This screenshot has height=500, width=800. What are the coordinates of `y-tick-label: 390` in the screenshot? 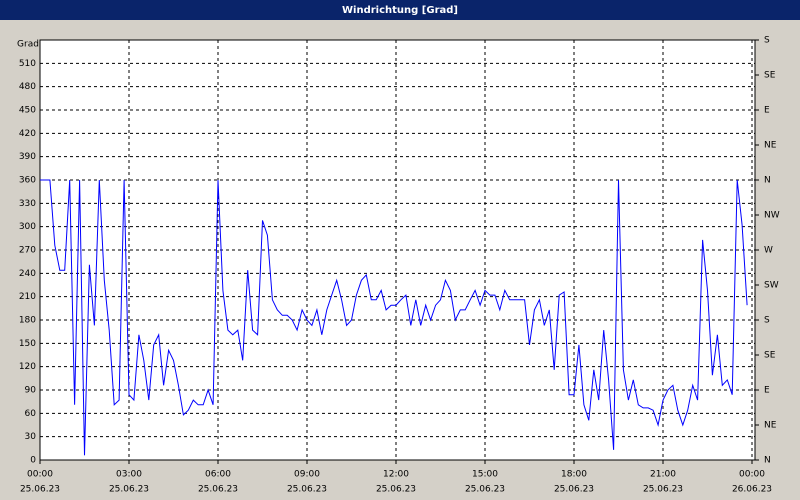 It's located at (27, 157).